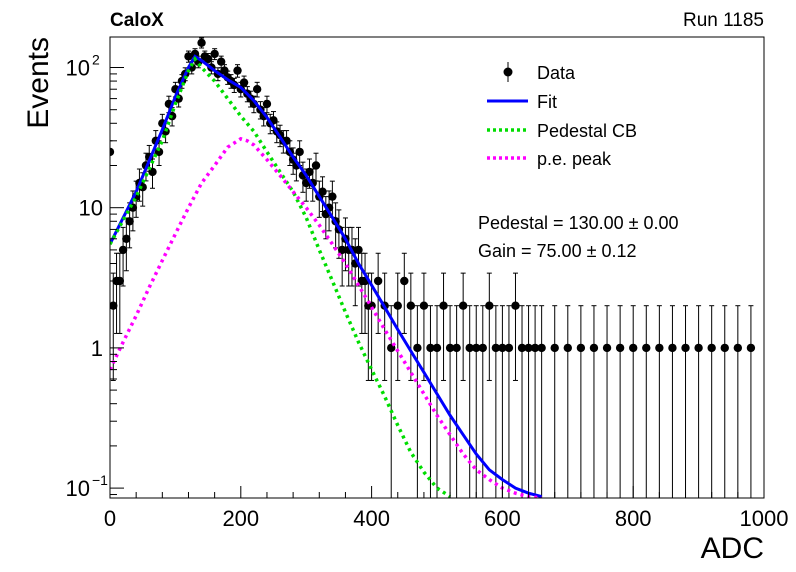 Image resolution: width=796 pixels, height=572 pixels. I want to click on x-tick-label: 600, so click(502, 518).